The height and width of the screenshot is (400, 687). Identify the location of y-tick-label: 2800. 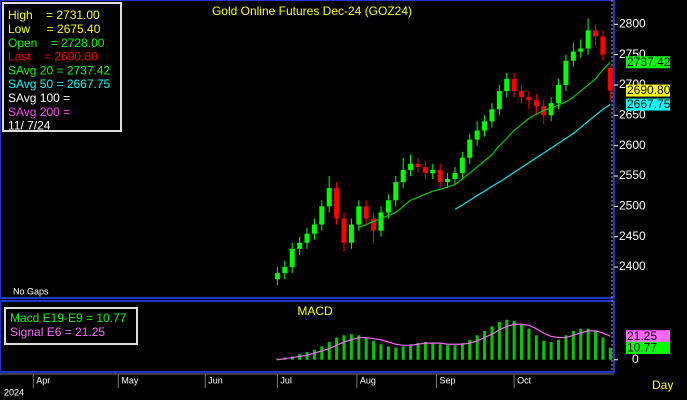
(632, 23).